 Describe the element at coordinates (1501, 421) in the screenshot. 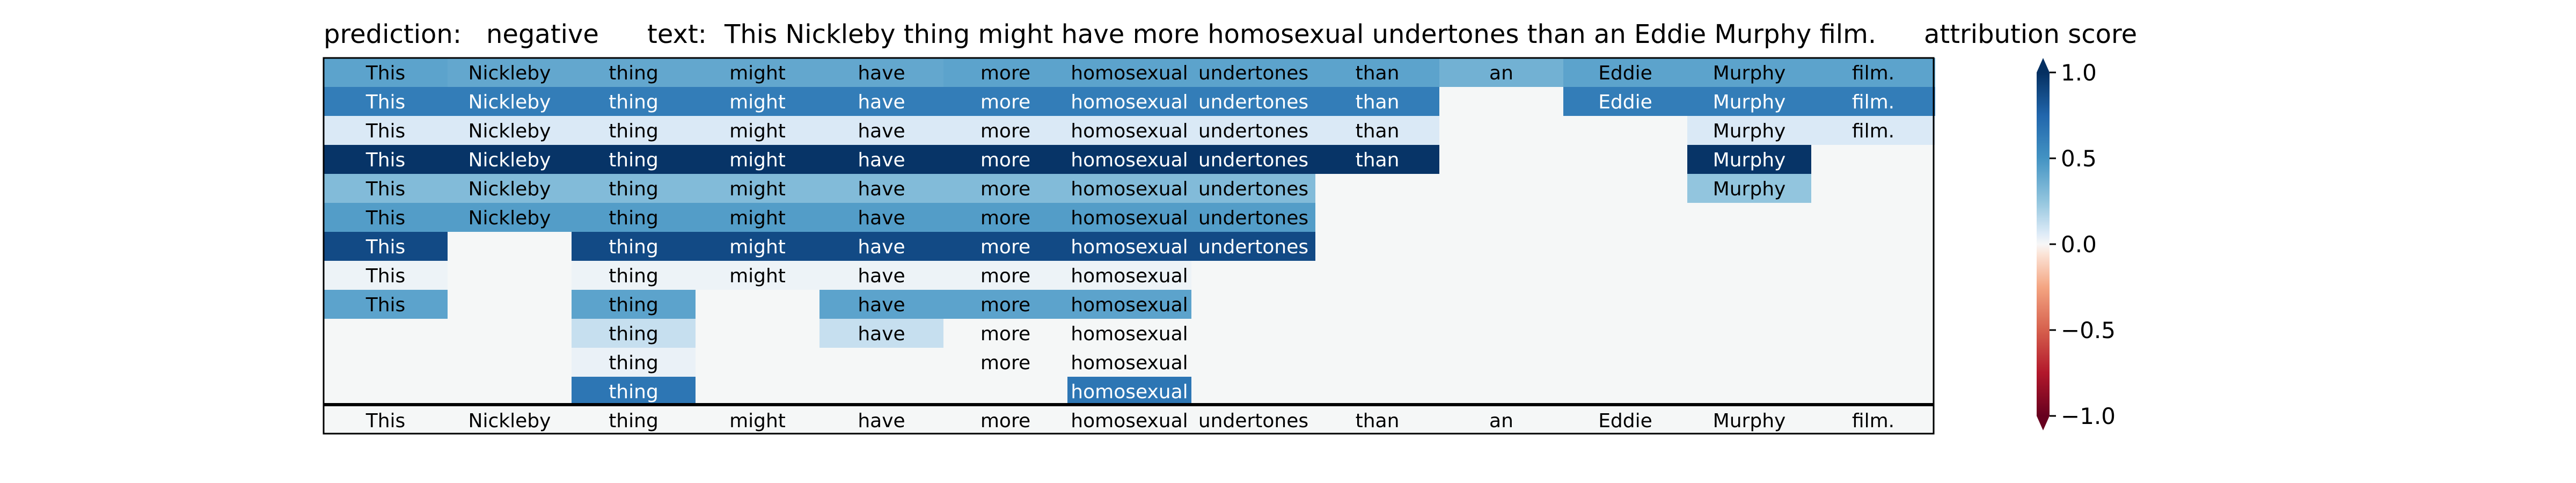

I see `token-row-label: an` at that location.